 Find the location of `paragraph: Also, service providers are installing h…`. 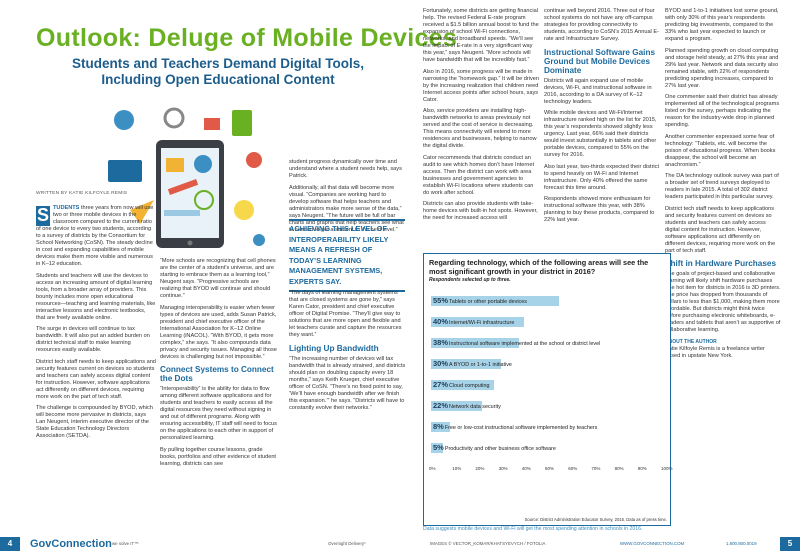

paragraph: Also, service providers are installing h… is located at coordinates (480, 128).